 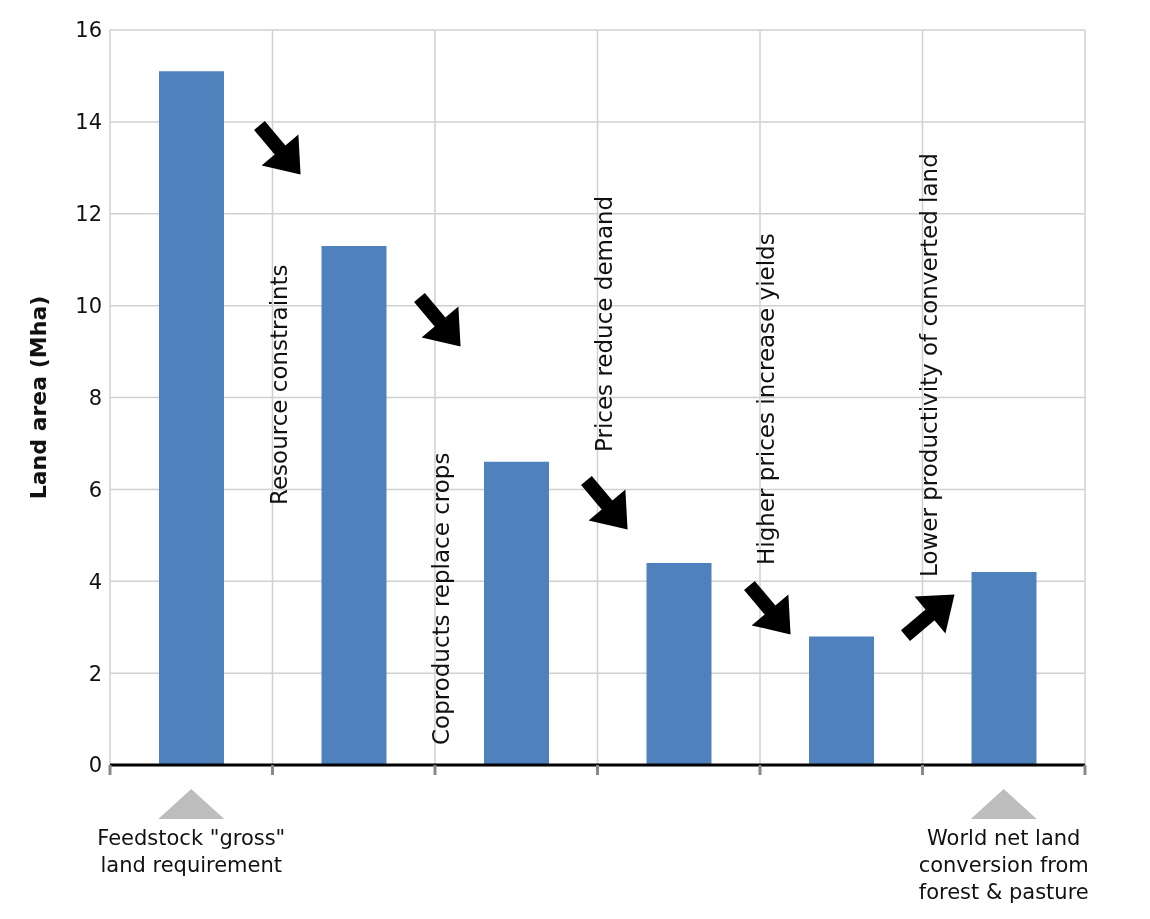 What do you see at coordinates (191, 851) in the screenshot?
I see `x-tick-label: Feedstock "gross" land requirement` at bounding box center [191, 851].